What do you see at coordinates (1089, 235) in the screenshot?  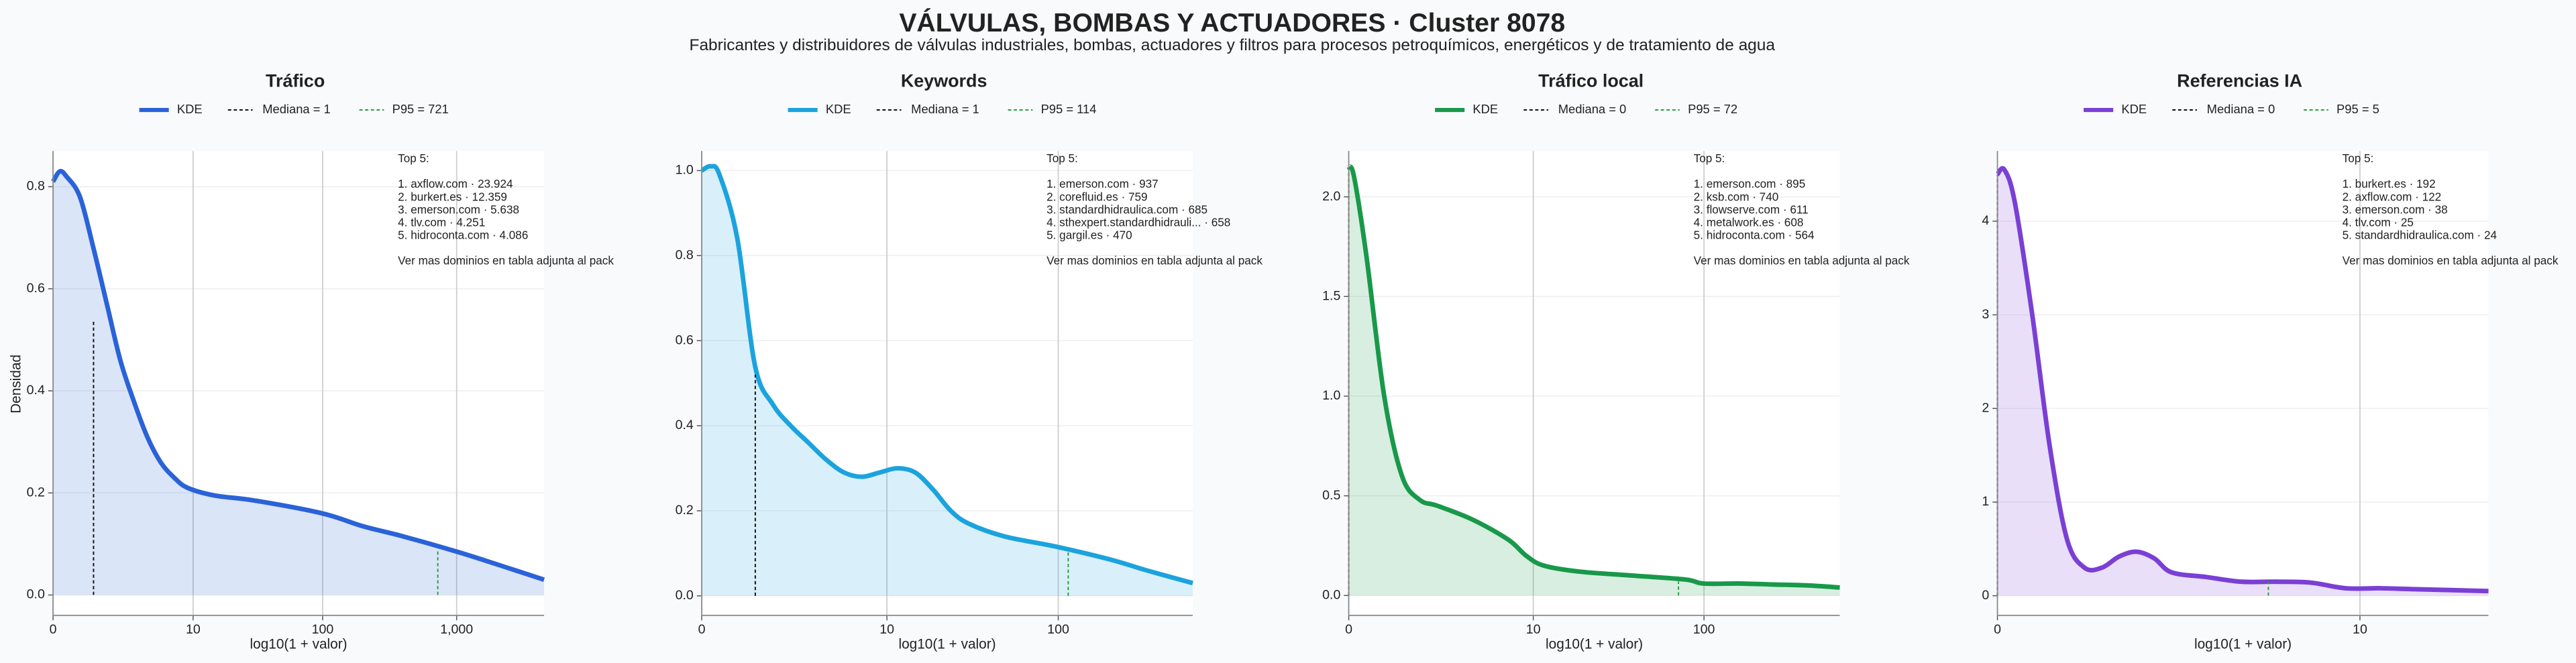 I see `top5-item: 5. gargil.es · 470` at bounding box center [1089, 235].